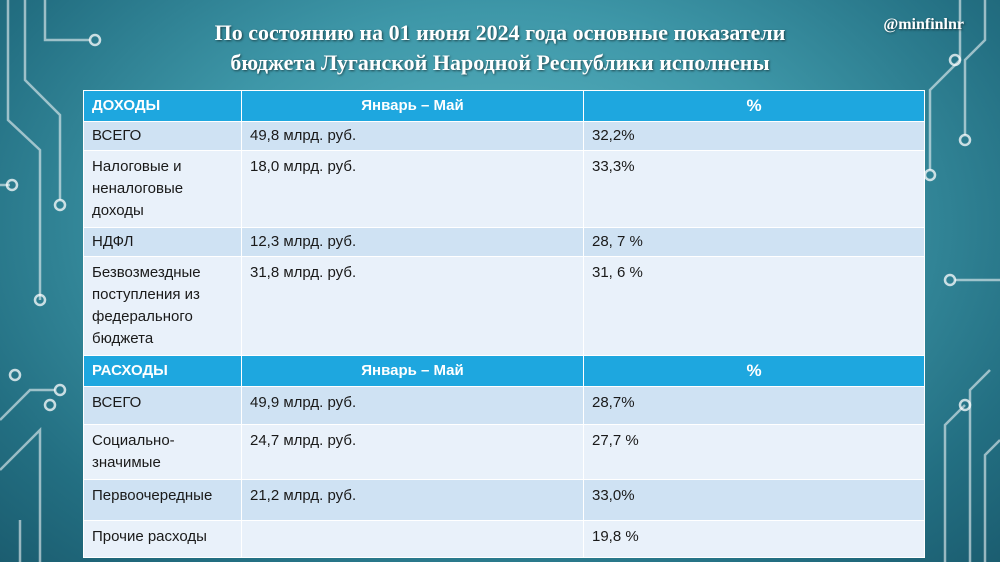  What do you see at coordinates (162, 189) in the screenshot?
I see `row-name: Налоговые и неналоговые доходы` at bounding box center [162, 189].